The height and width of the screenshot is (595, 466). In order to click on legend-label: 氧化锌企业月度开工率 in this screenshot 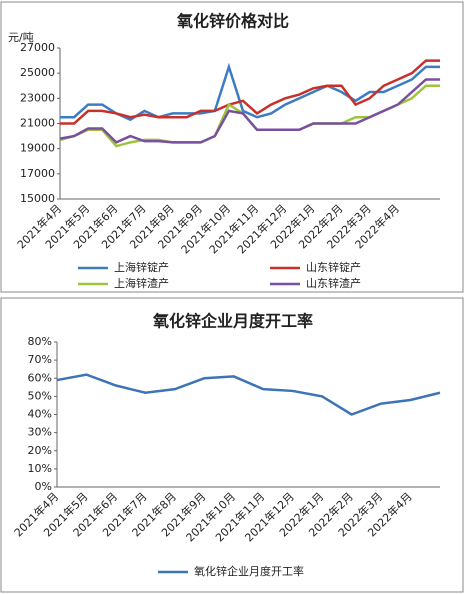, I will do `click(249, 571)`.